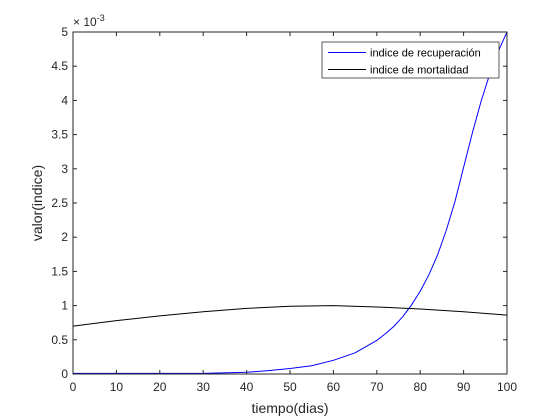 Image resolution: width=560 pixels, height=420 pixels. Describe the element at coordinates (290, 387) in the screenshot. I see `x-tick-label: 50` at that location.